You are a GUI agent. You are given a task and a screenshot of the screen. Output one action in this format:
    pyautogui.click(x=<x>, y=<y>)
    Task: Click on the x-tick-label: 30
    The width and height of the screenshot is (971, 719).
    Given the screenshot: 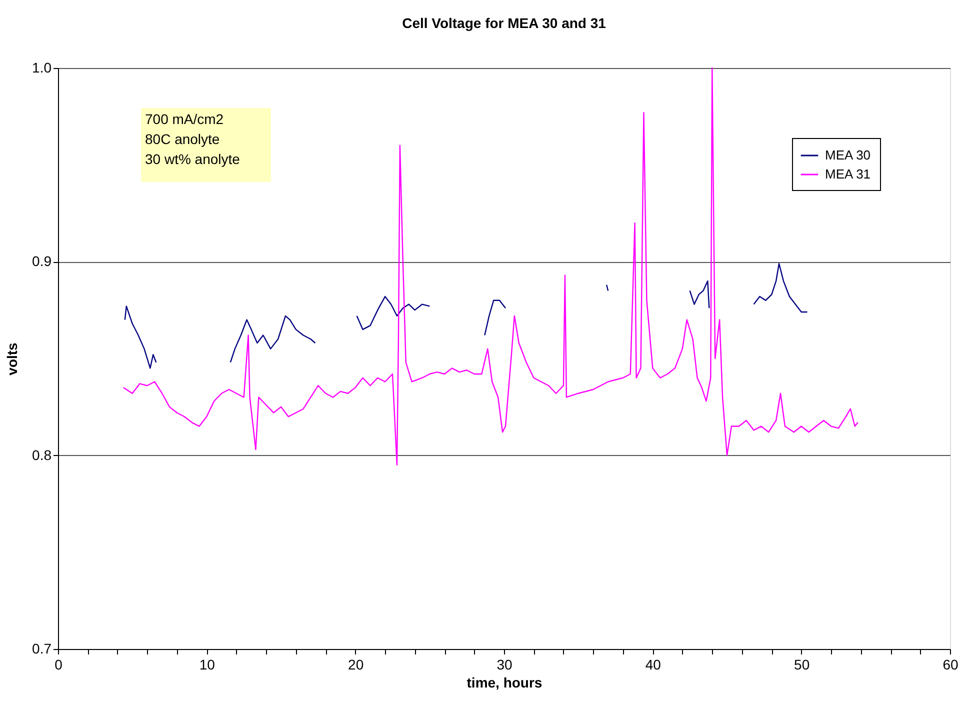 What is the action you would take?
    pyautogui.click(x=504, y=664)
    